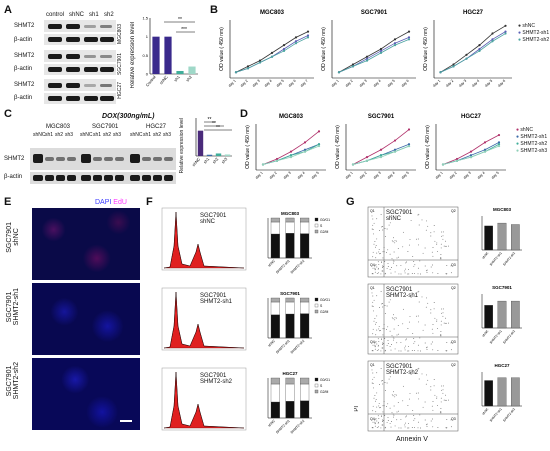  What do you see at coordinates (391, 175) in the screenshot?
I see `tick-label: day 4` at bounding box center [391, 175].